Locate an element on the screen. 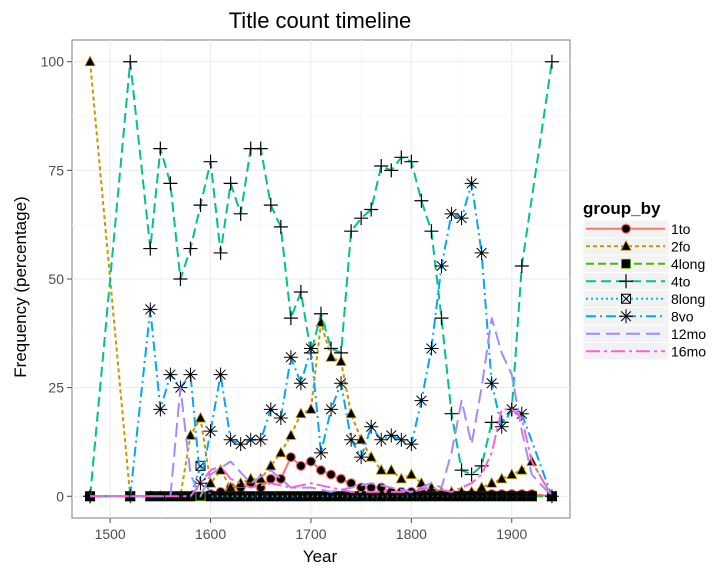 This screenshot has width=720, height=576. legend-label: 1to is located at coordinates (681, 229).